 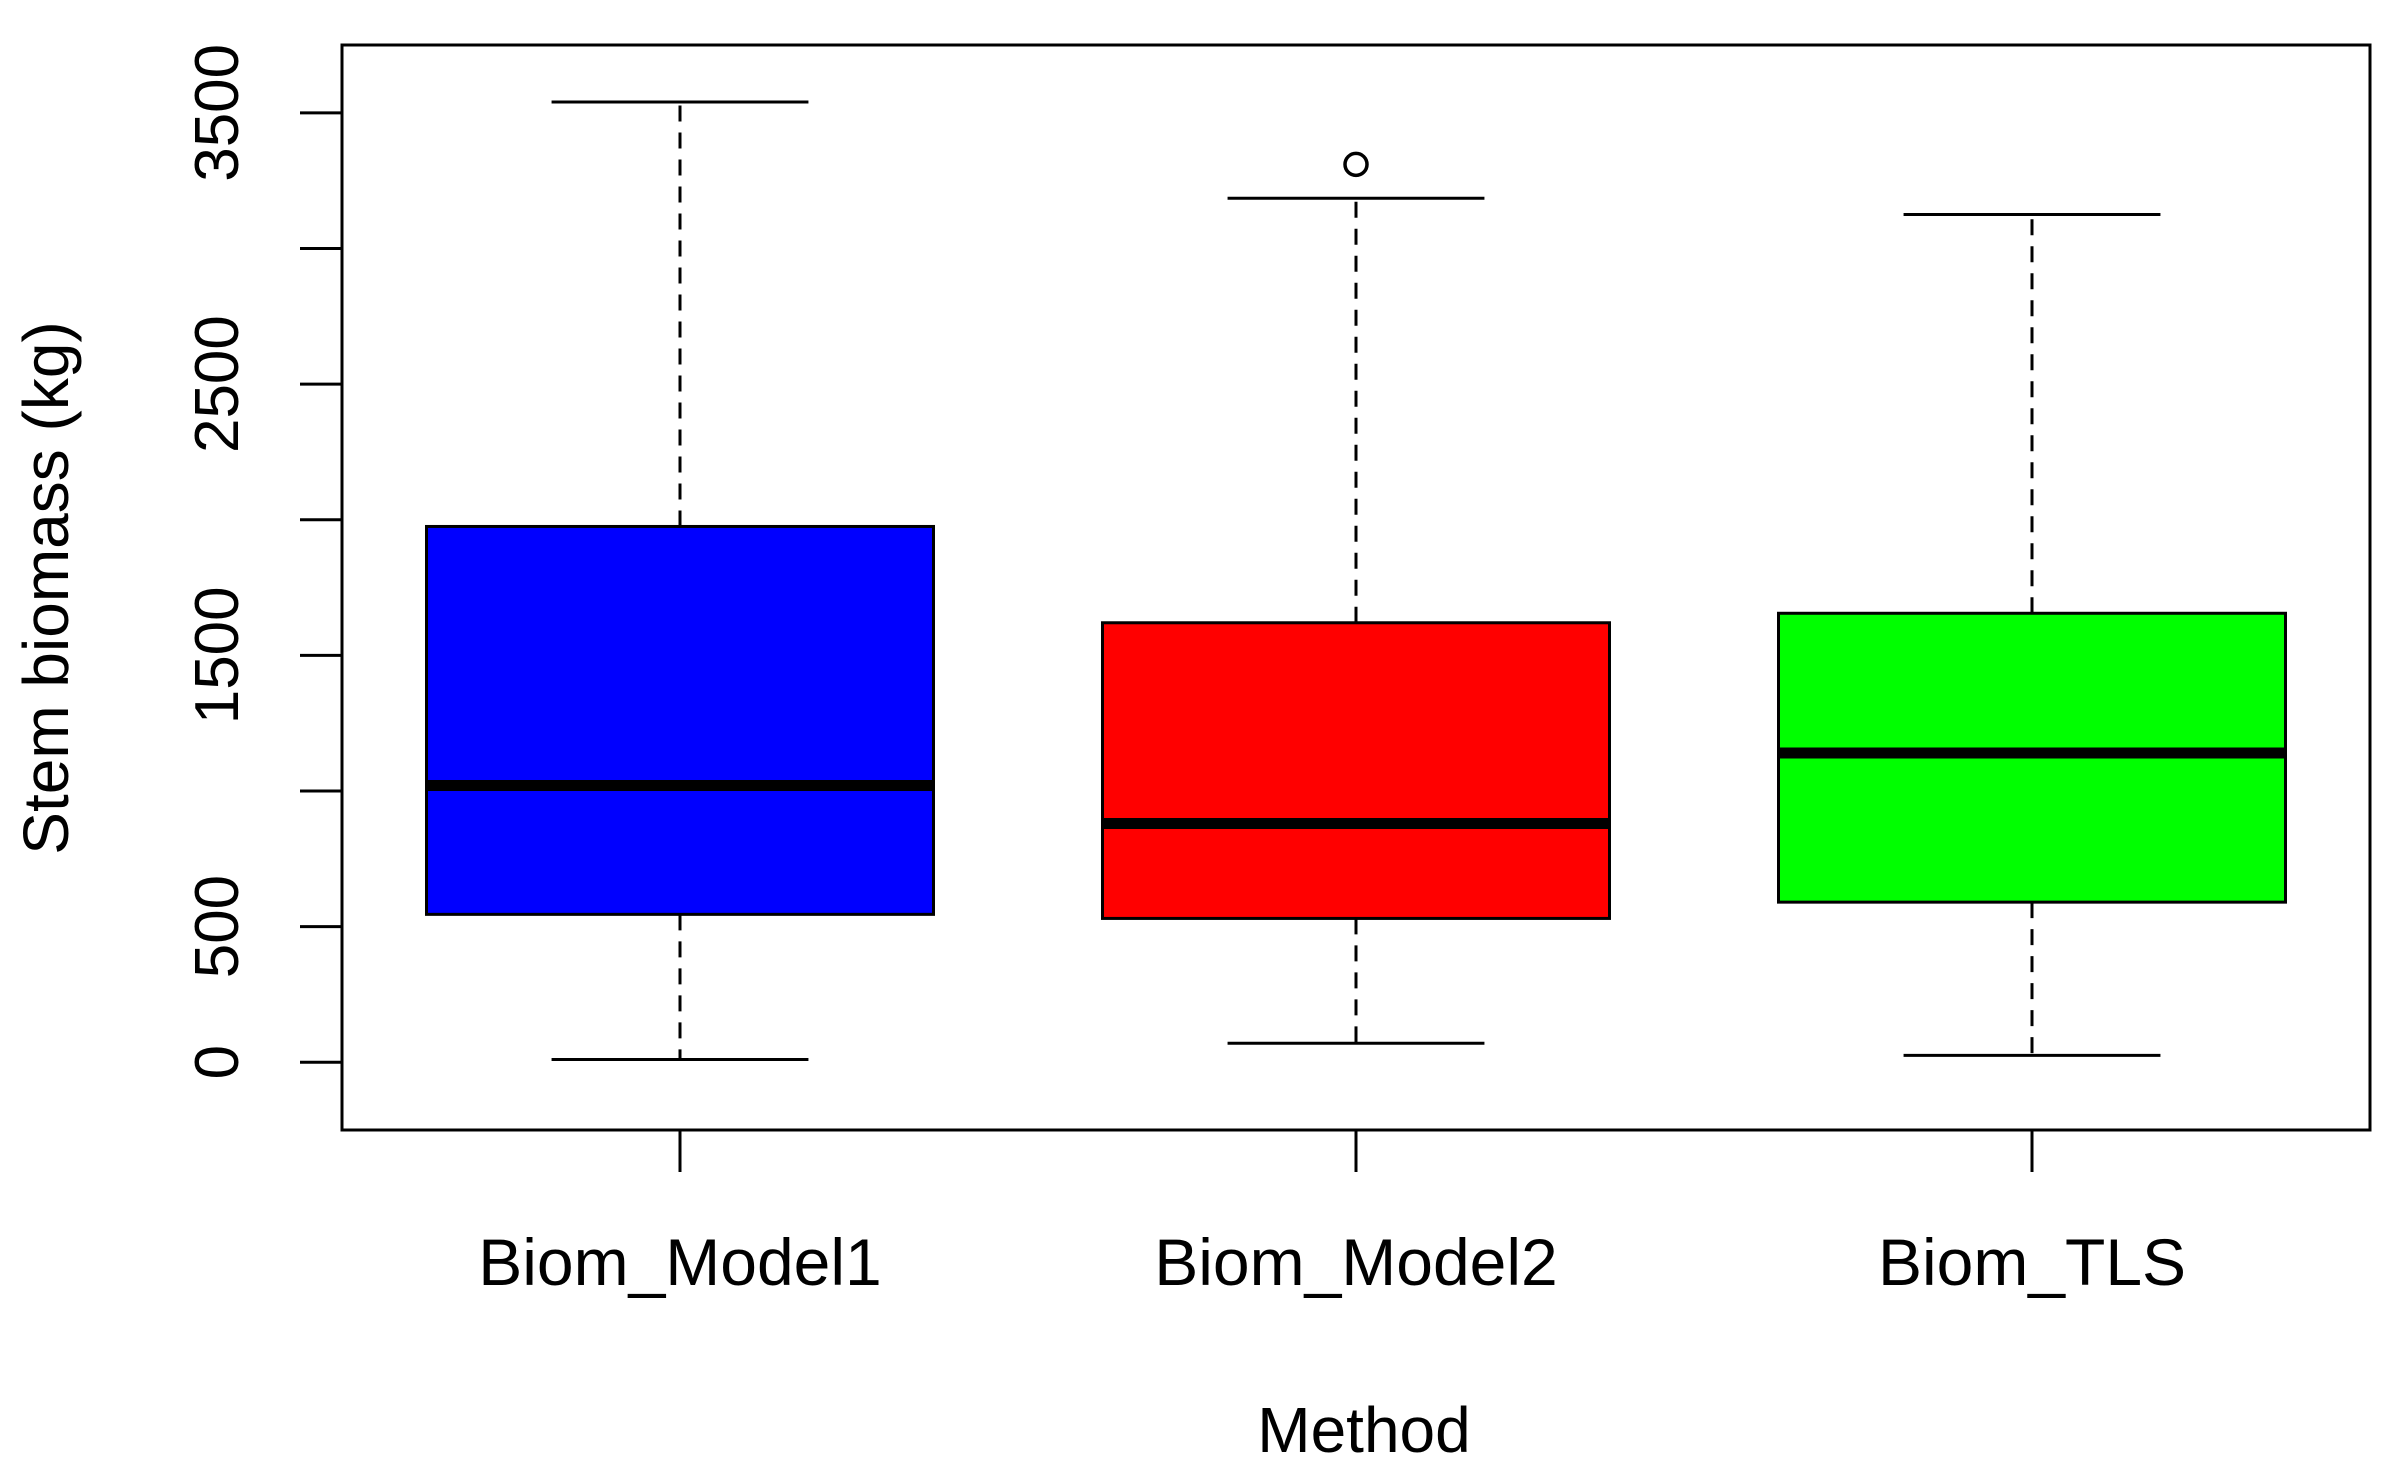 What do you see at coordinates (1356, 1262) in the screenshot?
I see `x-category-label: Biom_Model2` at bounding box center [1356, 1262].